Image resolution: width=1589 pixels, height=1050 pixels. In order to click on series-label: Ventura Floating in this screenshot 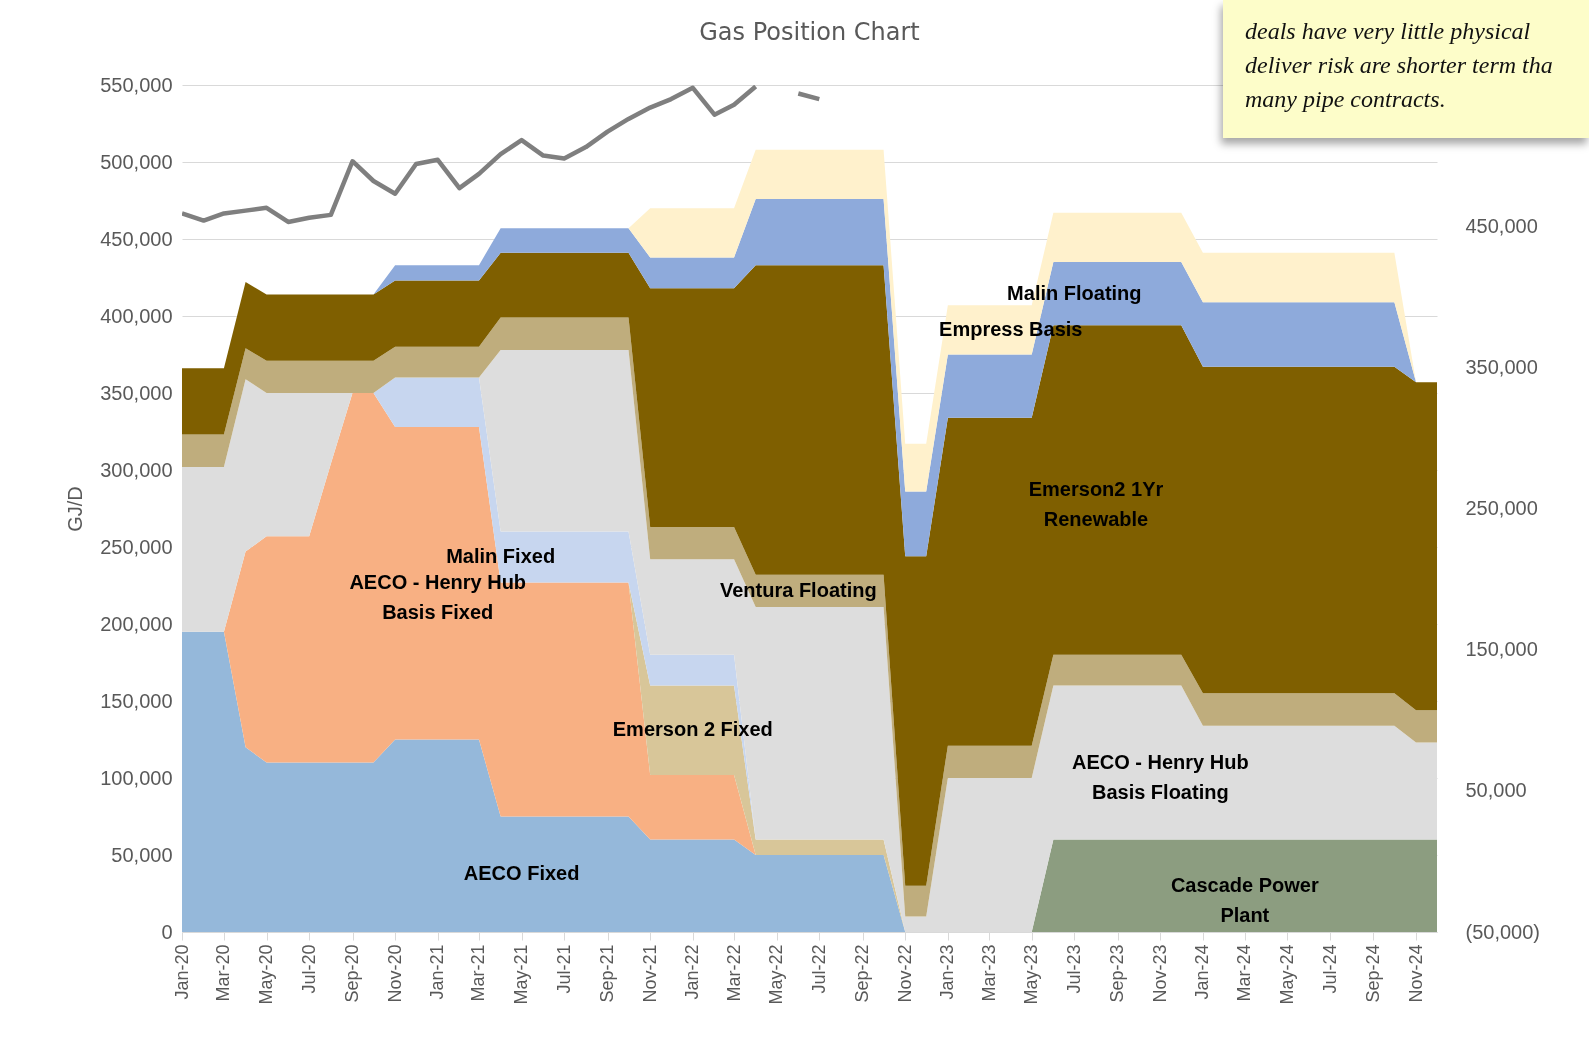, I will do `click(798, 589)`.